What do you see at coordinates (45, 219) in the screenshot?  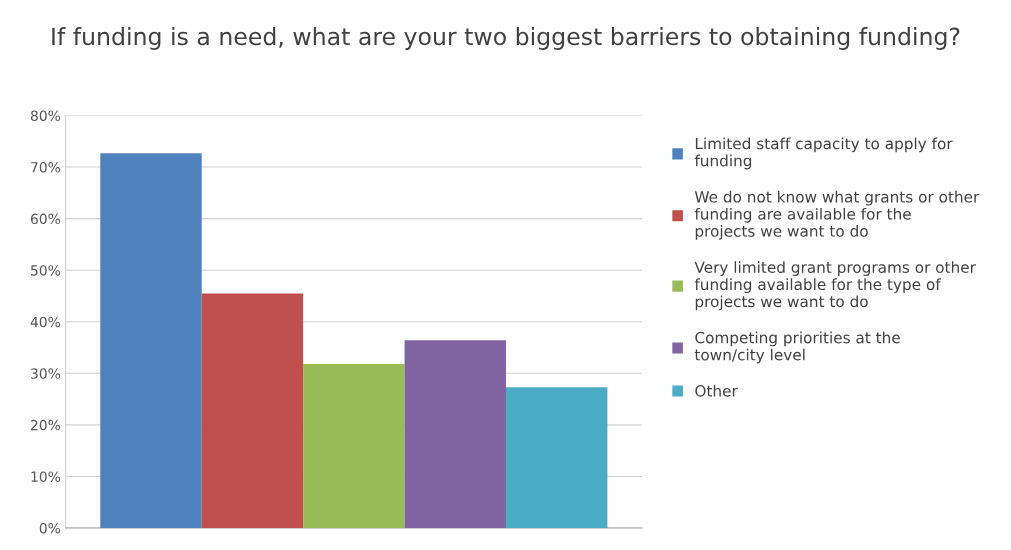 I see `y-tick-label: 60%` at bounding box center [45, 219].